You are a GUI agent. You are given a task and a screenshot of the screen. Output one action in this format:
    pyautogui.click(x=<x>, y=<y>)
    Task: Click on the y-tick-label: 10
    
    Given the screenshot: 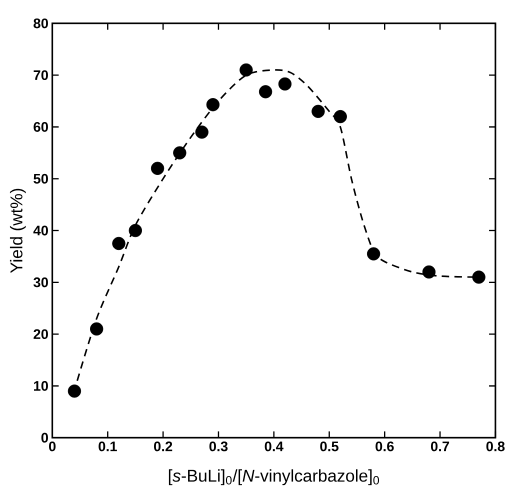 What is the action you would take?
    pyautogui.click(x=41, y=386)
    